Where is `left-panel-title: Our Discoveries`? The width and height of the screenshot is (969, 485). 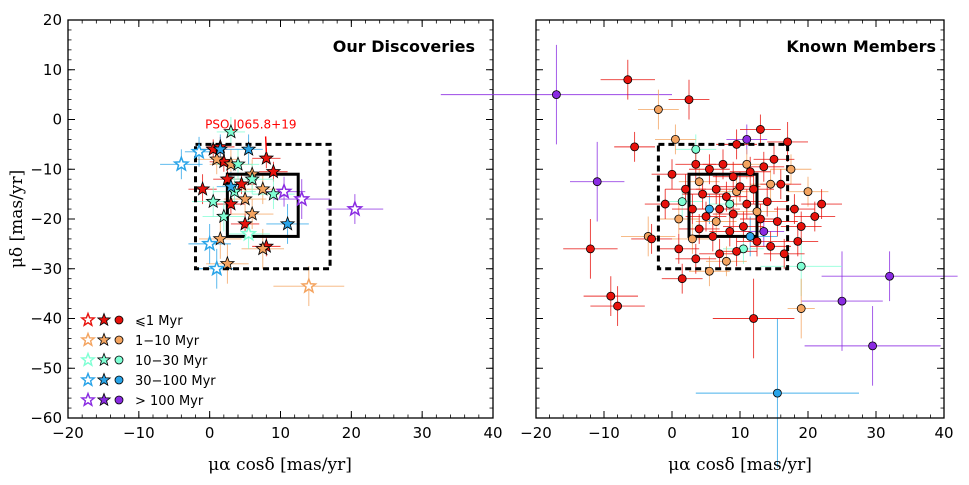
left-panel-title: Our Discoveries is located at coordinates (404, 46).